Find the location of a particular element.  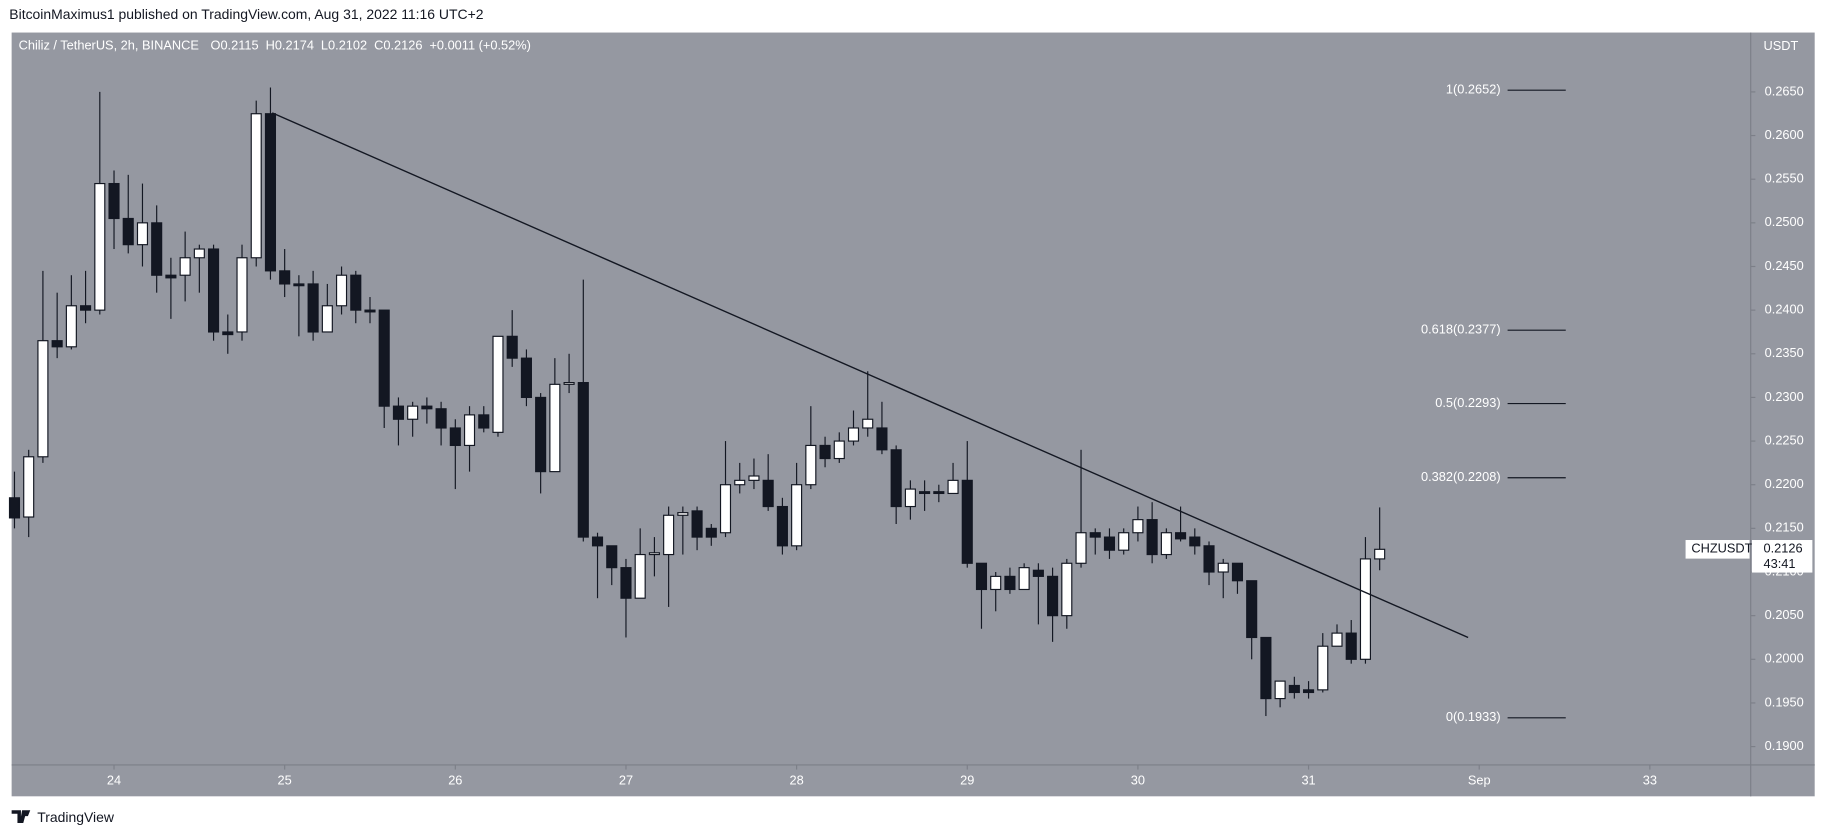

y-tick-label: 0.2200 is located at coordinates (1784, 483).